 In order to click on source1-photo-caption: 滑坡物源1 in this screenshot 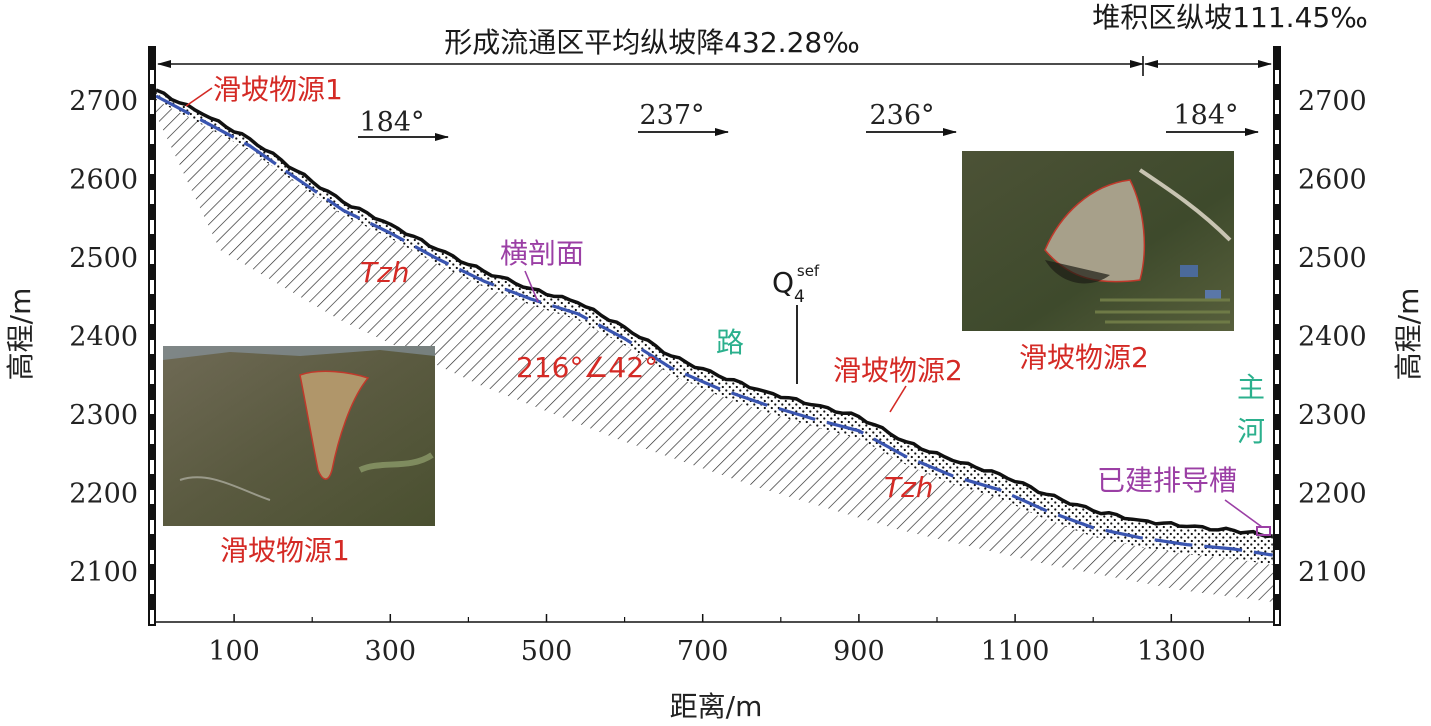, I will do `click(285, 550)`.